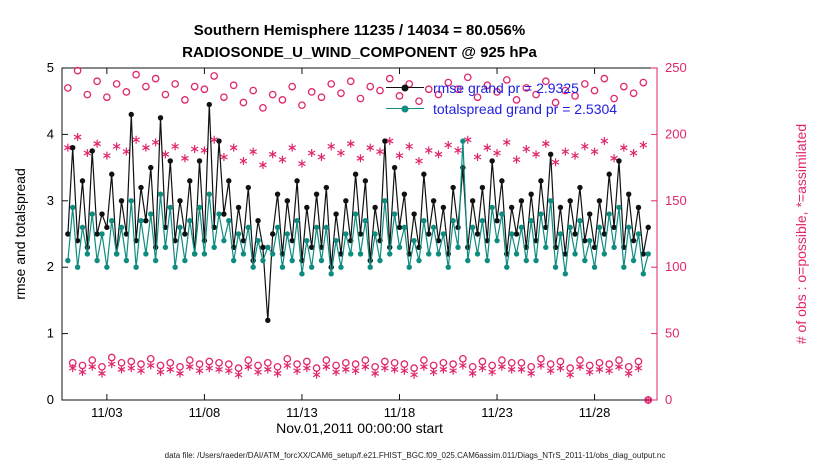 The image size is (830, 470). Describe the element at coordinates (50, 200) in the screenshot. I see `svg-text: 3` at that location.